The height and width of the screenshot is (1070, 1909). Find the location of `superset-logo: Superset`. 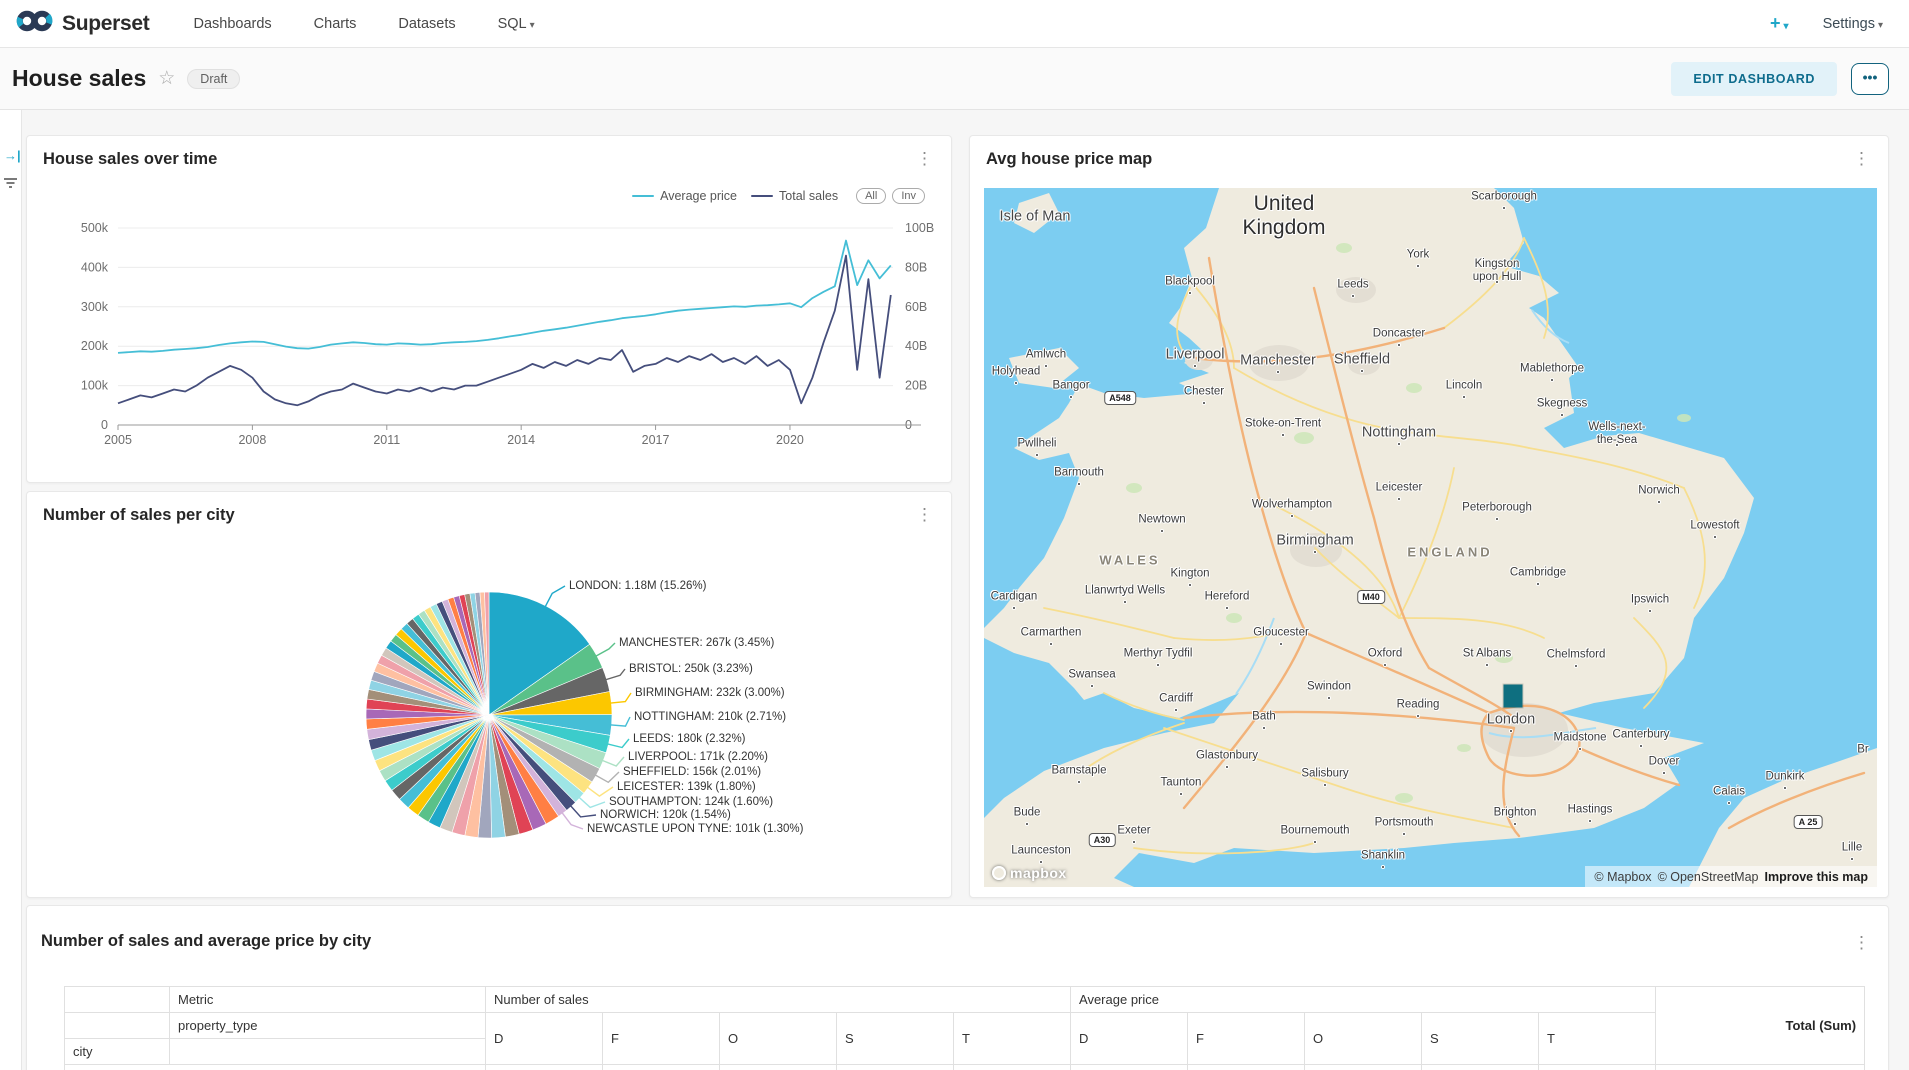

superset-logo: Superset is located at coordinates (83, 23).